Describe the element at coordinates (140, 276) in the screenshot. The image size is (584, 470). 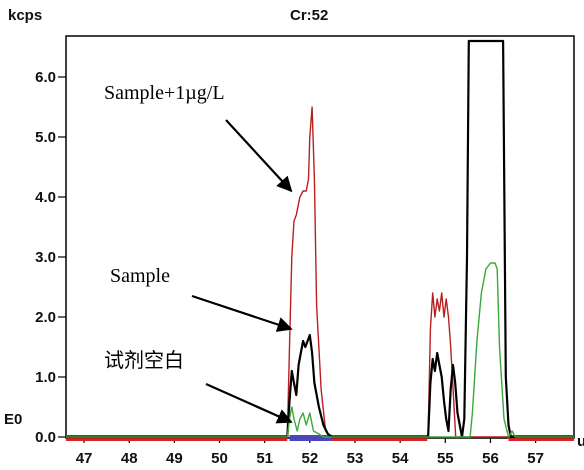
I see `annotation-label: Sample` at that location.